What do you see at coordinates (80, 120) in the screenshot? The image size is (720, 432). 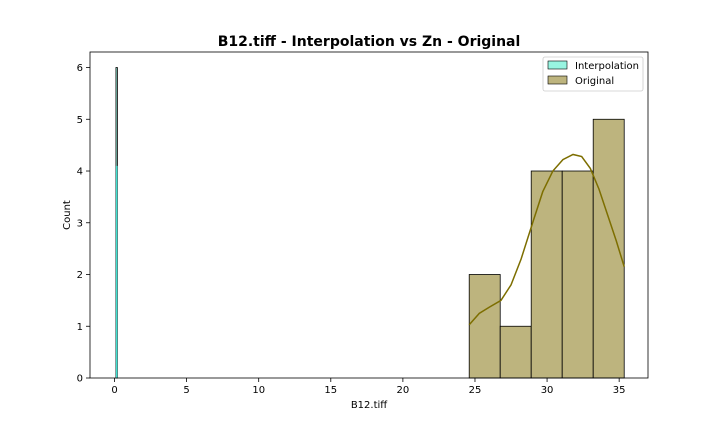 I see `y-tick-label-5: 5` at bounding box center [80, 120].